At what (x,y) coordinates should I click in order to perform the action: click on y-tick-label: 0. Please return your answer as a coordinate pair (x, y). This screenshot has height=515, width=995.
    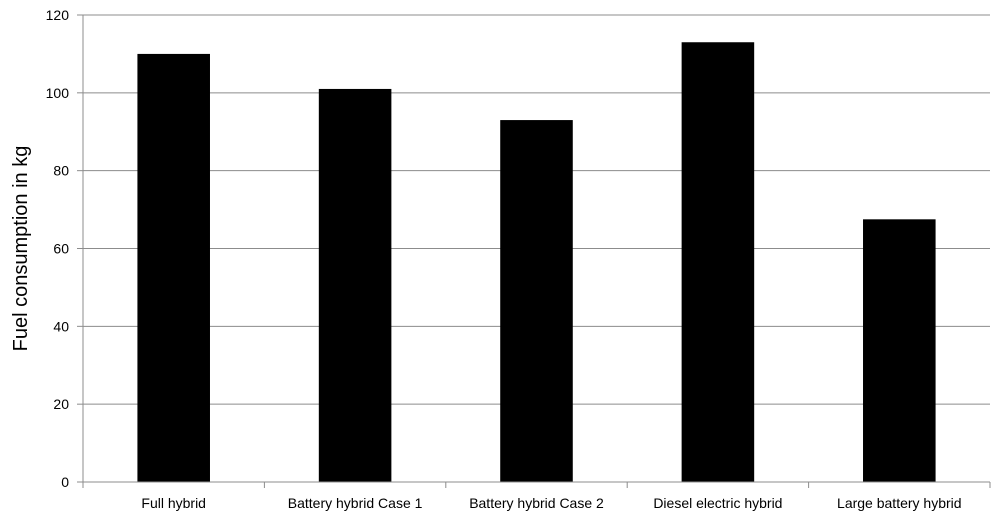
    Looking at the image, I should click on (65, 482).